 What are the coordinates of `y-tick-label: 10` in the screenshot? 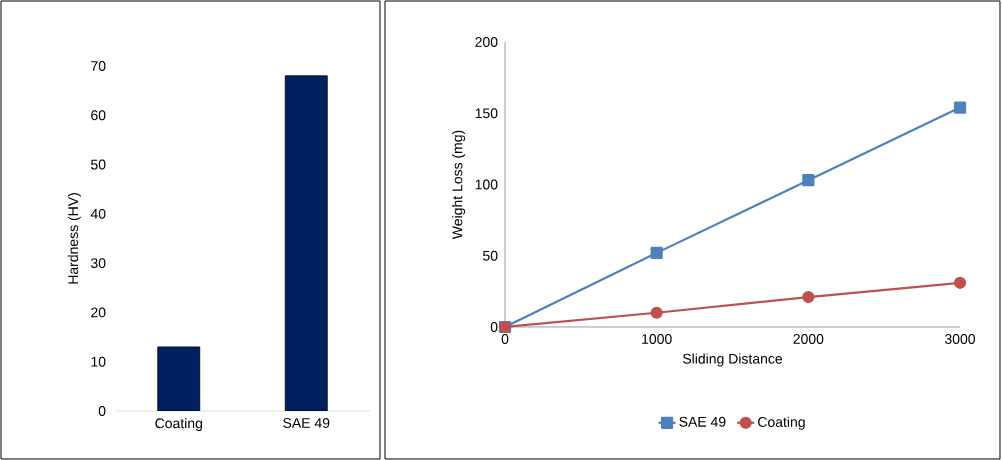 It's located at (98, 361).